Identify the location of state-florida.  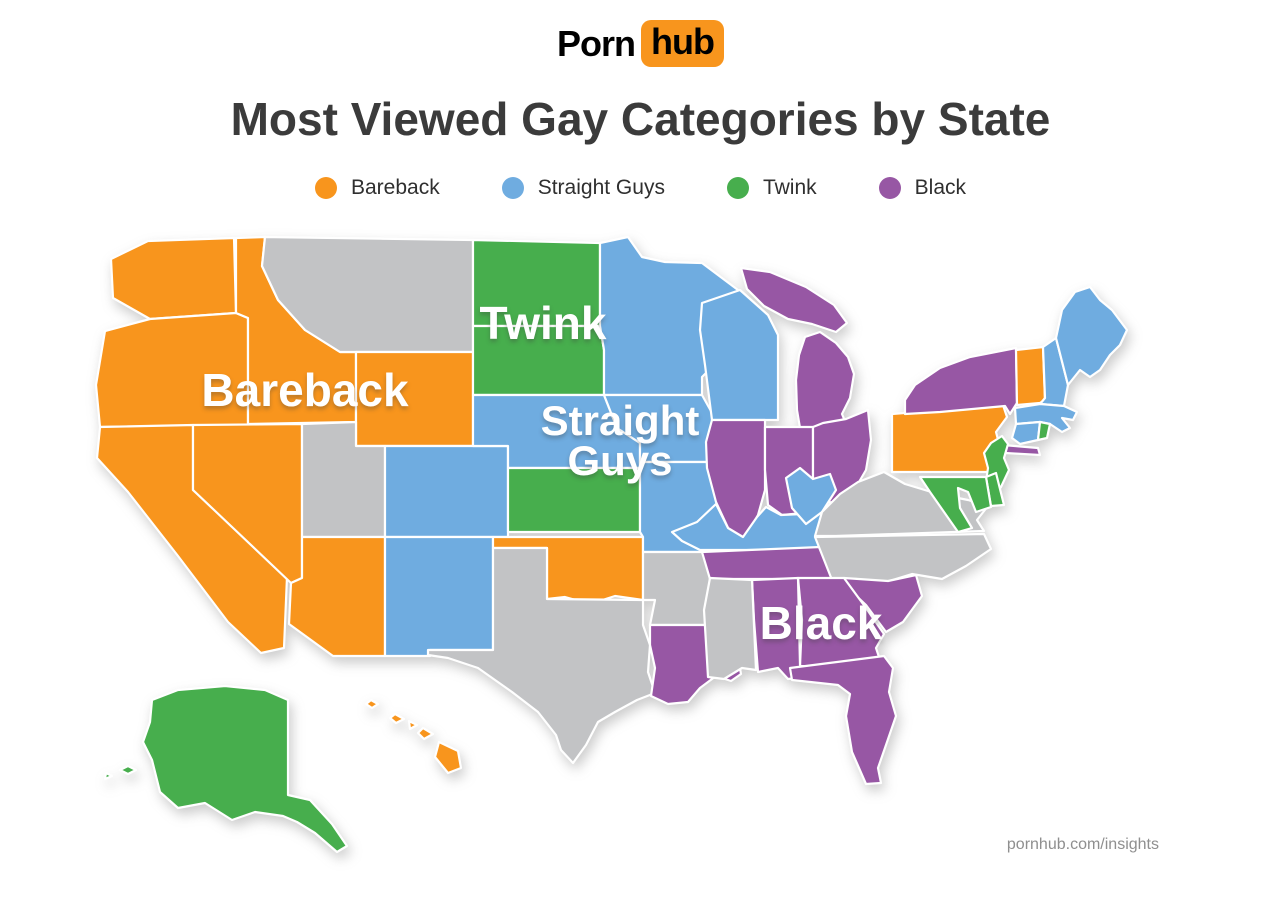
(843, 720).